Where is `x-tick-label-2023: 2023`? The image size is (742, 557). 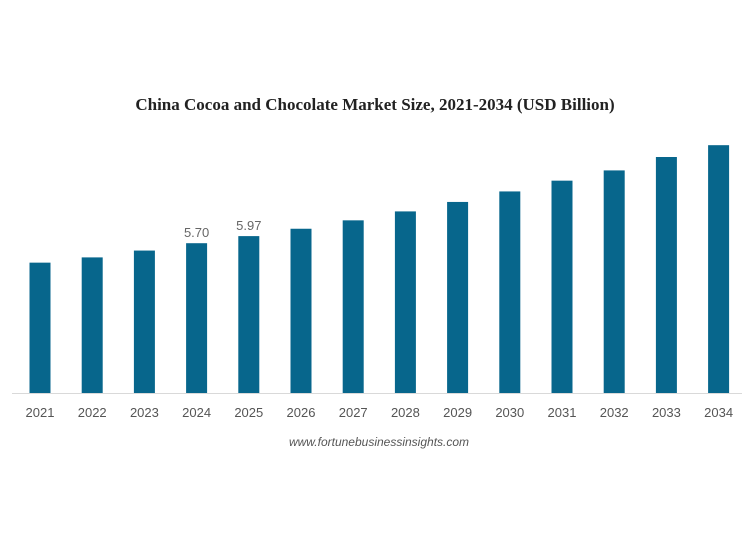 x-tick-label-2023: 2023 is located at coordinates (144, 412).